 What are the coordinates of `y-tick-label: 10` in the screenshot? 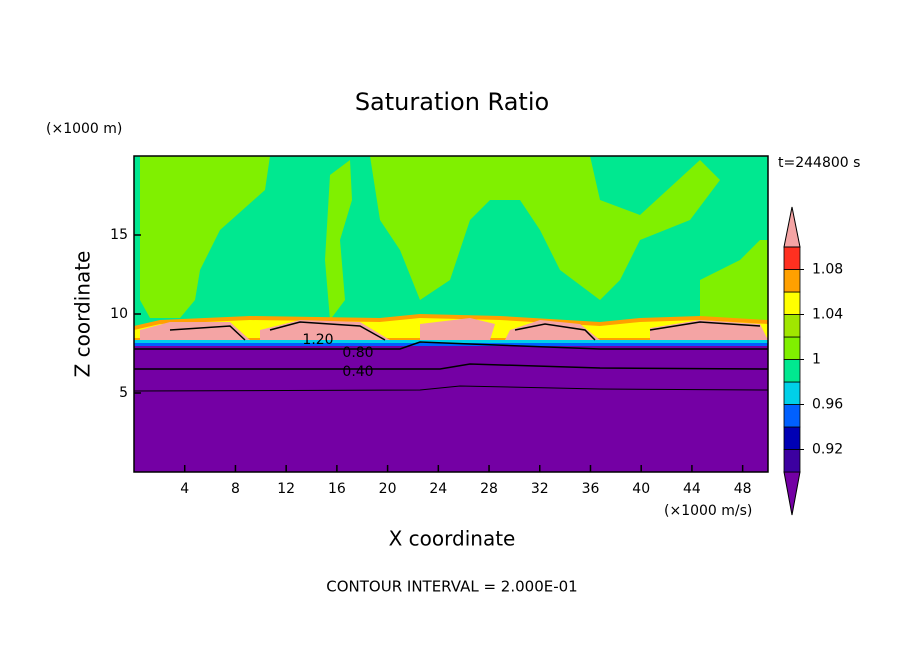 It's located at (119, 314).